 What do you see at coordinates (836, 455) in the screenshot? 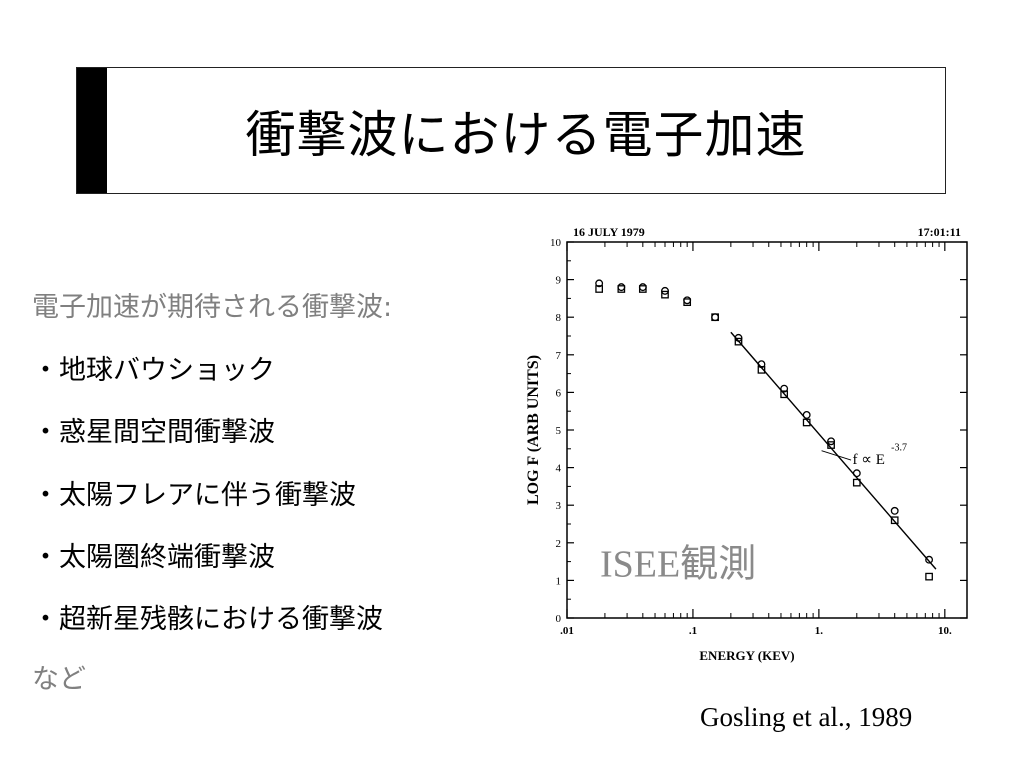
I see `fit-label-leader` at bounding box center [836, 455].